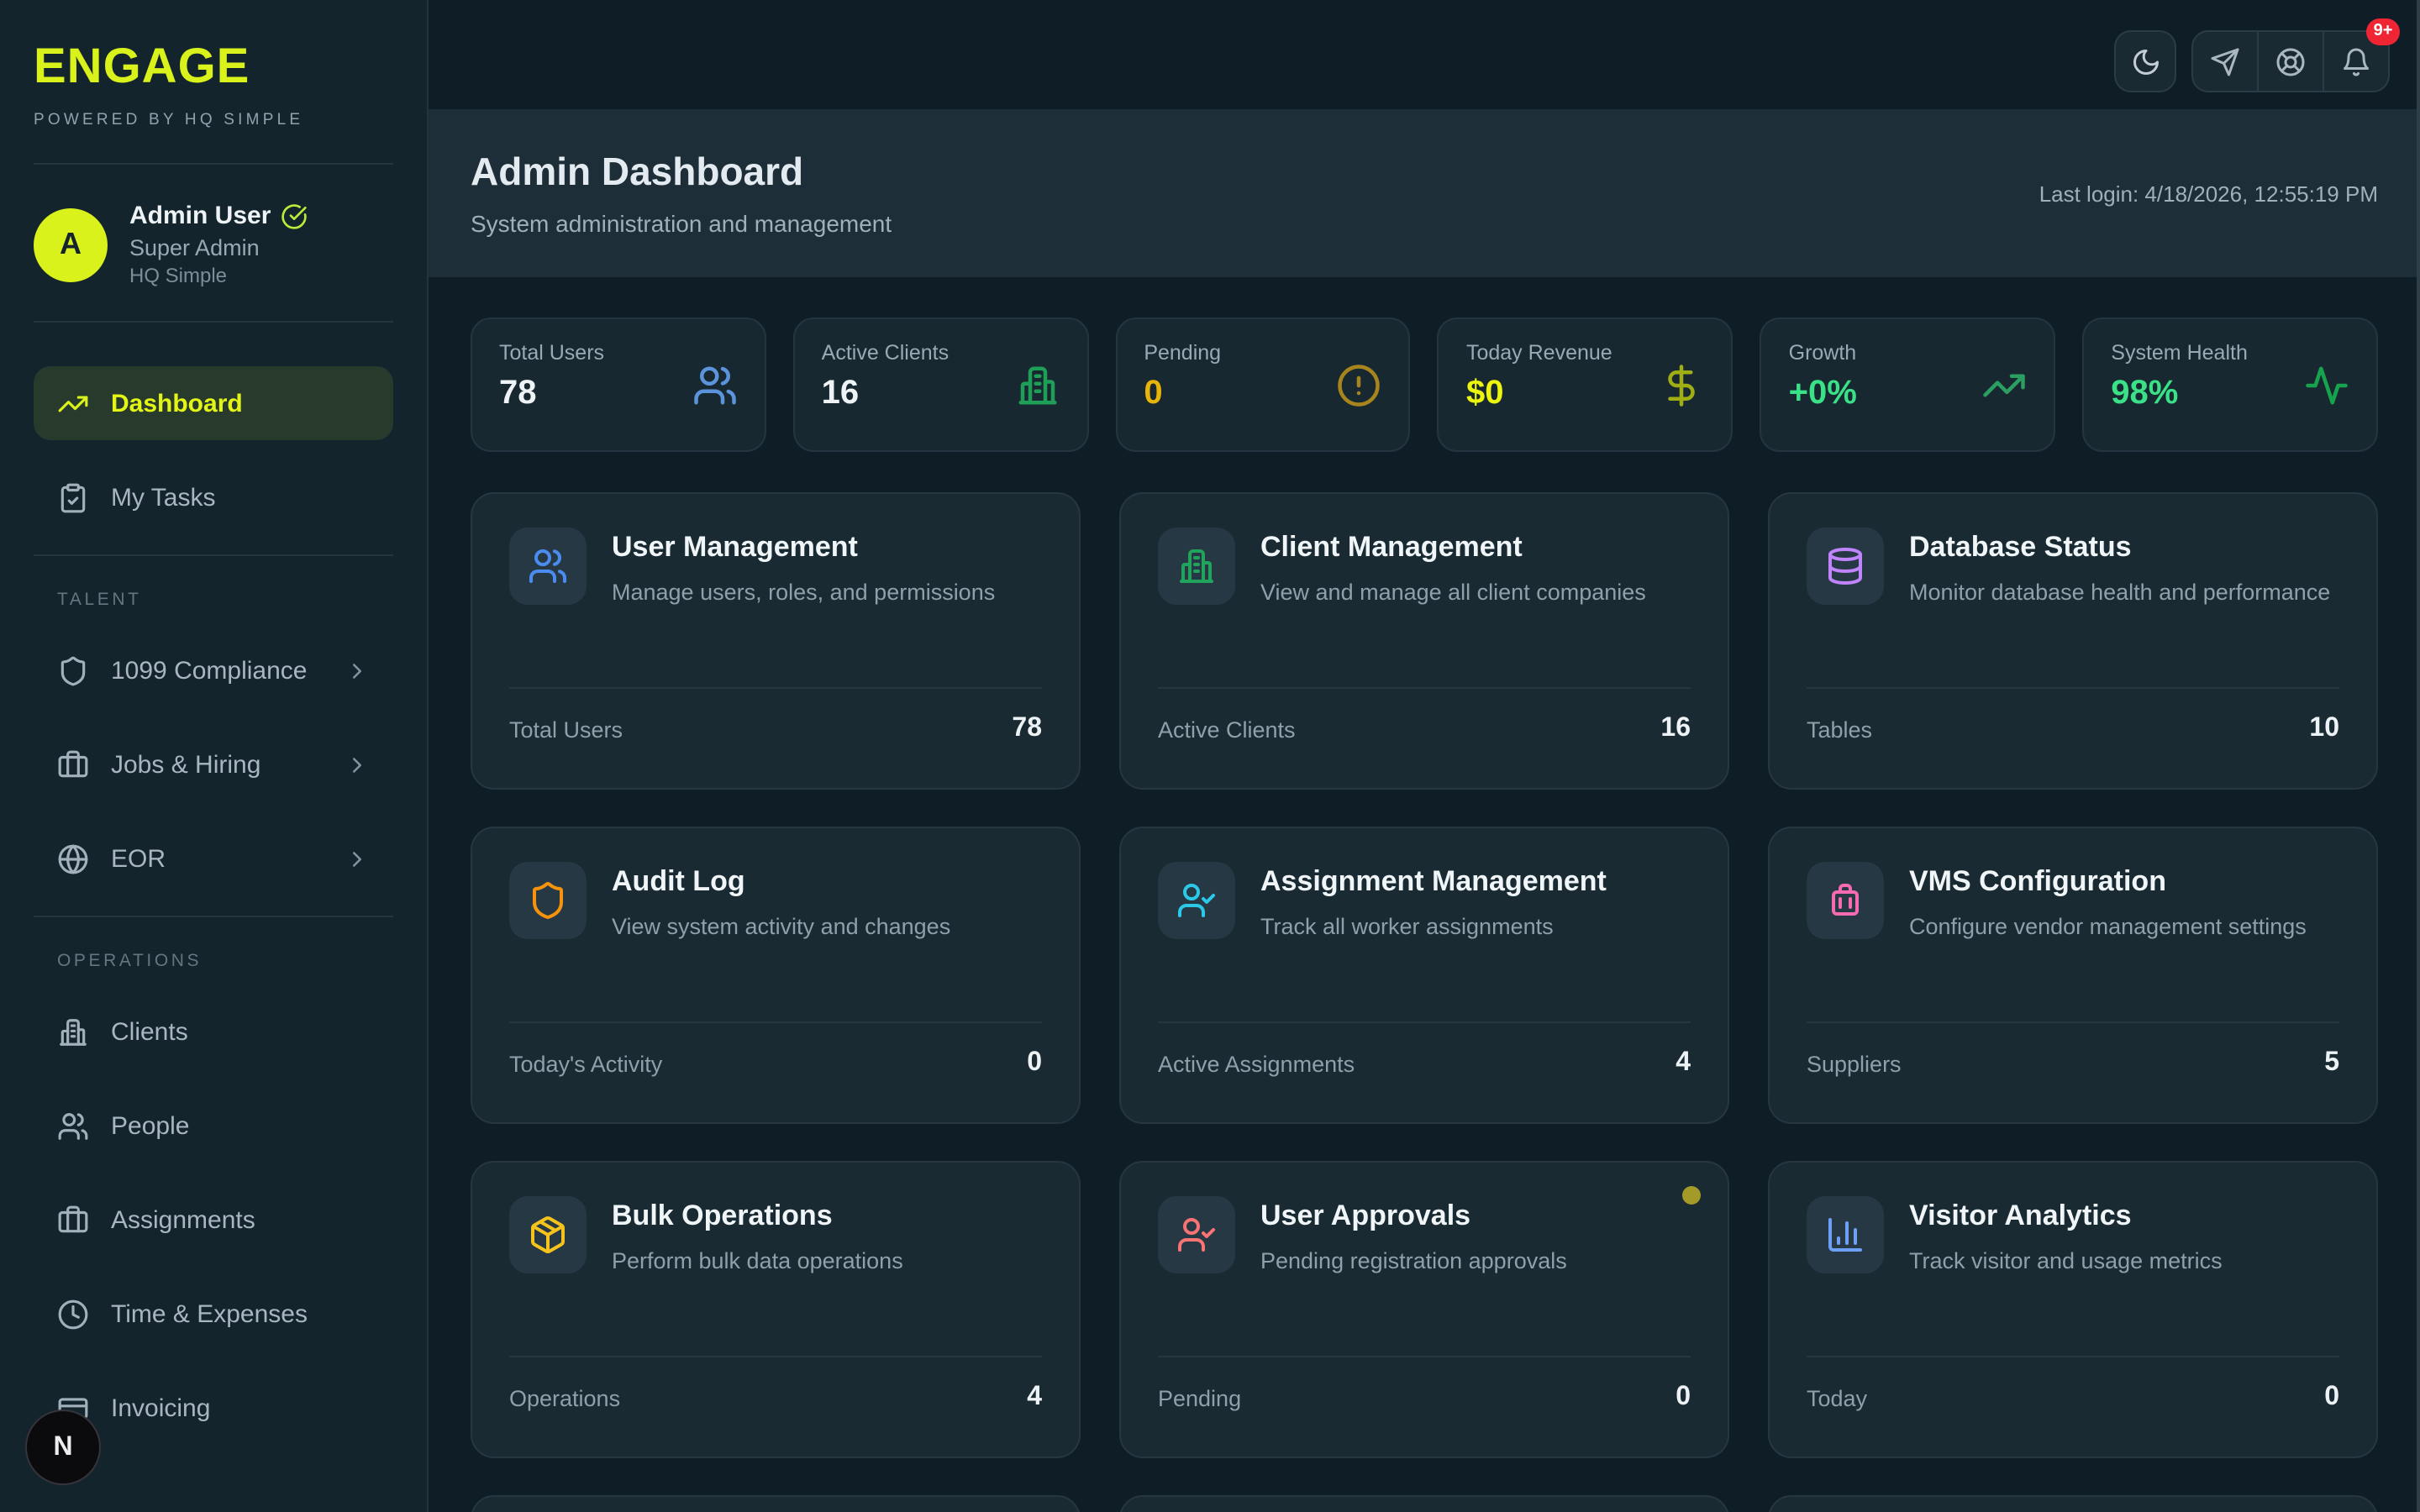 The image size is (2420, 1512). What do you see at coordinates (357, 764) in the screenshot?
I see `chevron-right-icon` at bounding box center [357, 764].